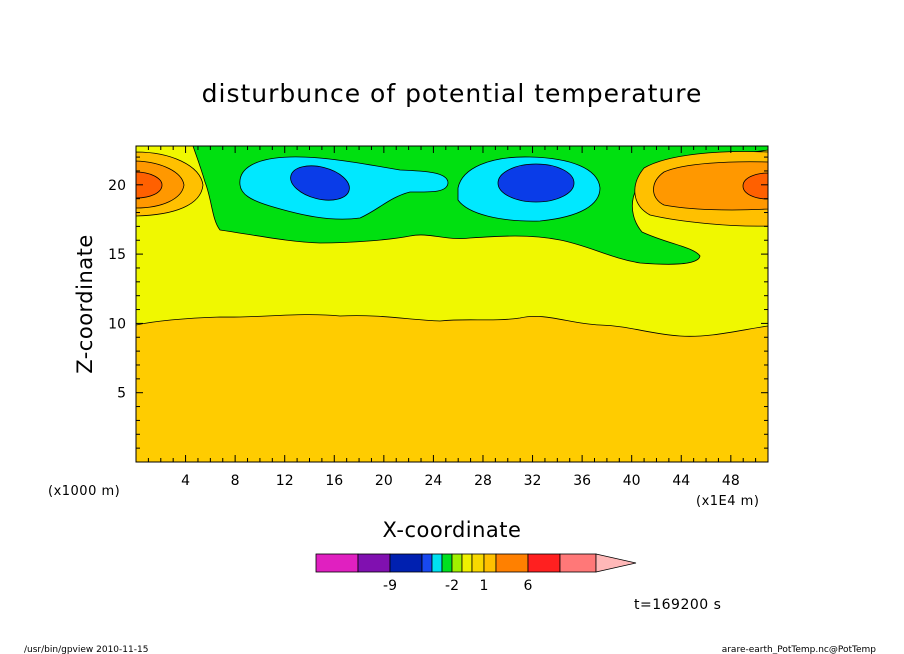 This screenshot has height=654, width=904. I want to click on x-tick-label: 16, so click(334, 481).